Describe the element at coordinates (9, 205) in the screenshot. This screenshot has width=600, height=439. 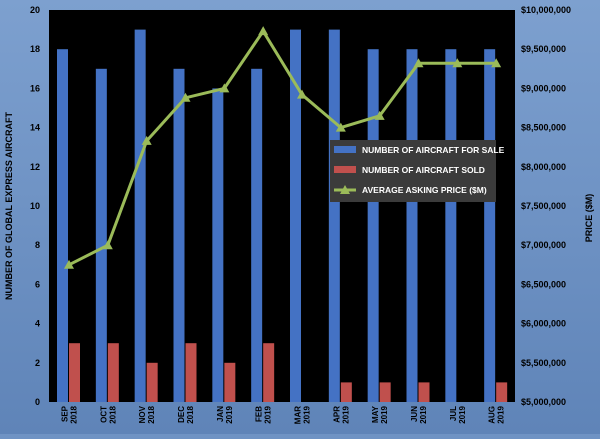
I see `y-axis-label: NUMBER OF GLOBAL EXPRESS AIRCRAFT` at that location.